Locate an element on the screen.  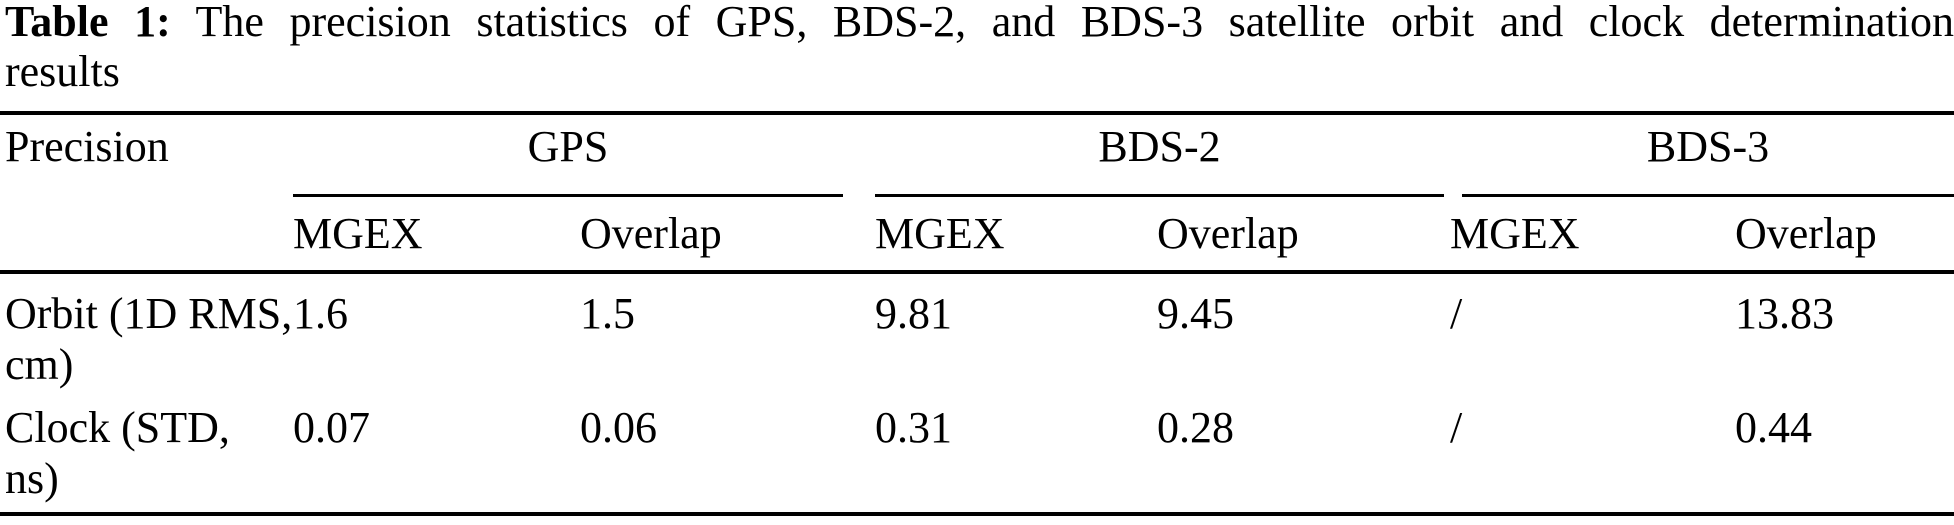
subheader-row: MGEX Overlap MGEX Overlap MGEX Overlap is located at coordinates (977, 235).